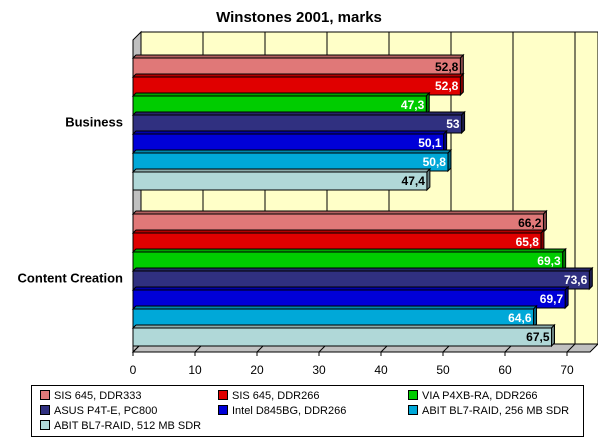  What do you see at coordinates (552, 299) in the screenshot?
I see `bar-value-label: 69,7` at bounding box center [552, 299].